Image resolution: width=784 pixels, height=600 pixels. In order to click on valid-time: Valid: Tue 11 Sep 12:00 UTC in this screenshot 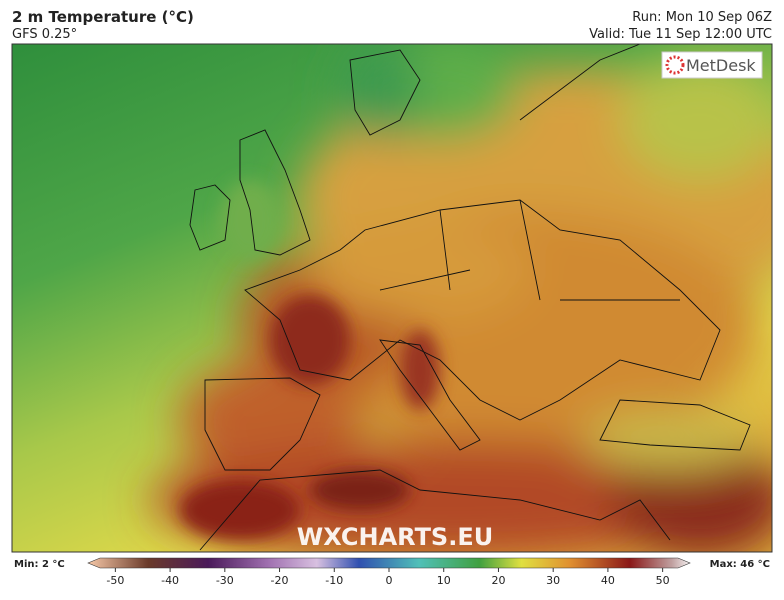, I will do `click(680, 34)`.